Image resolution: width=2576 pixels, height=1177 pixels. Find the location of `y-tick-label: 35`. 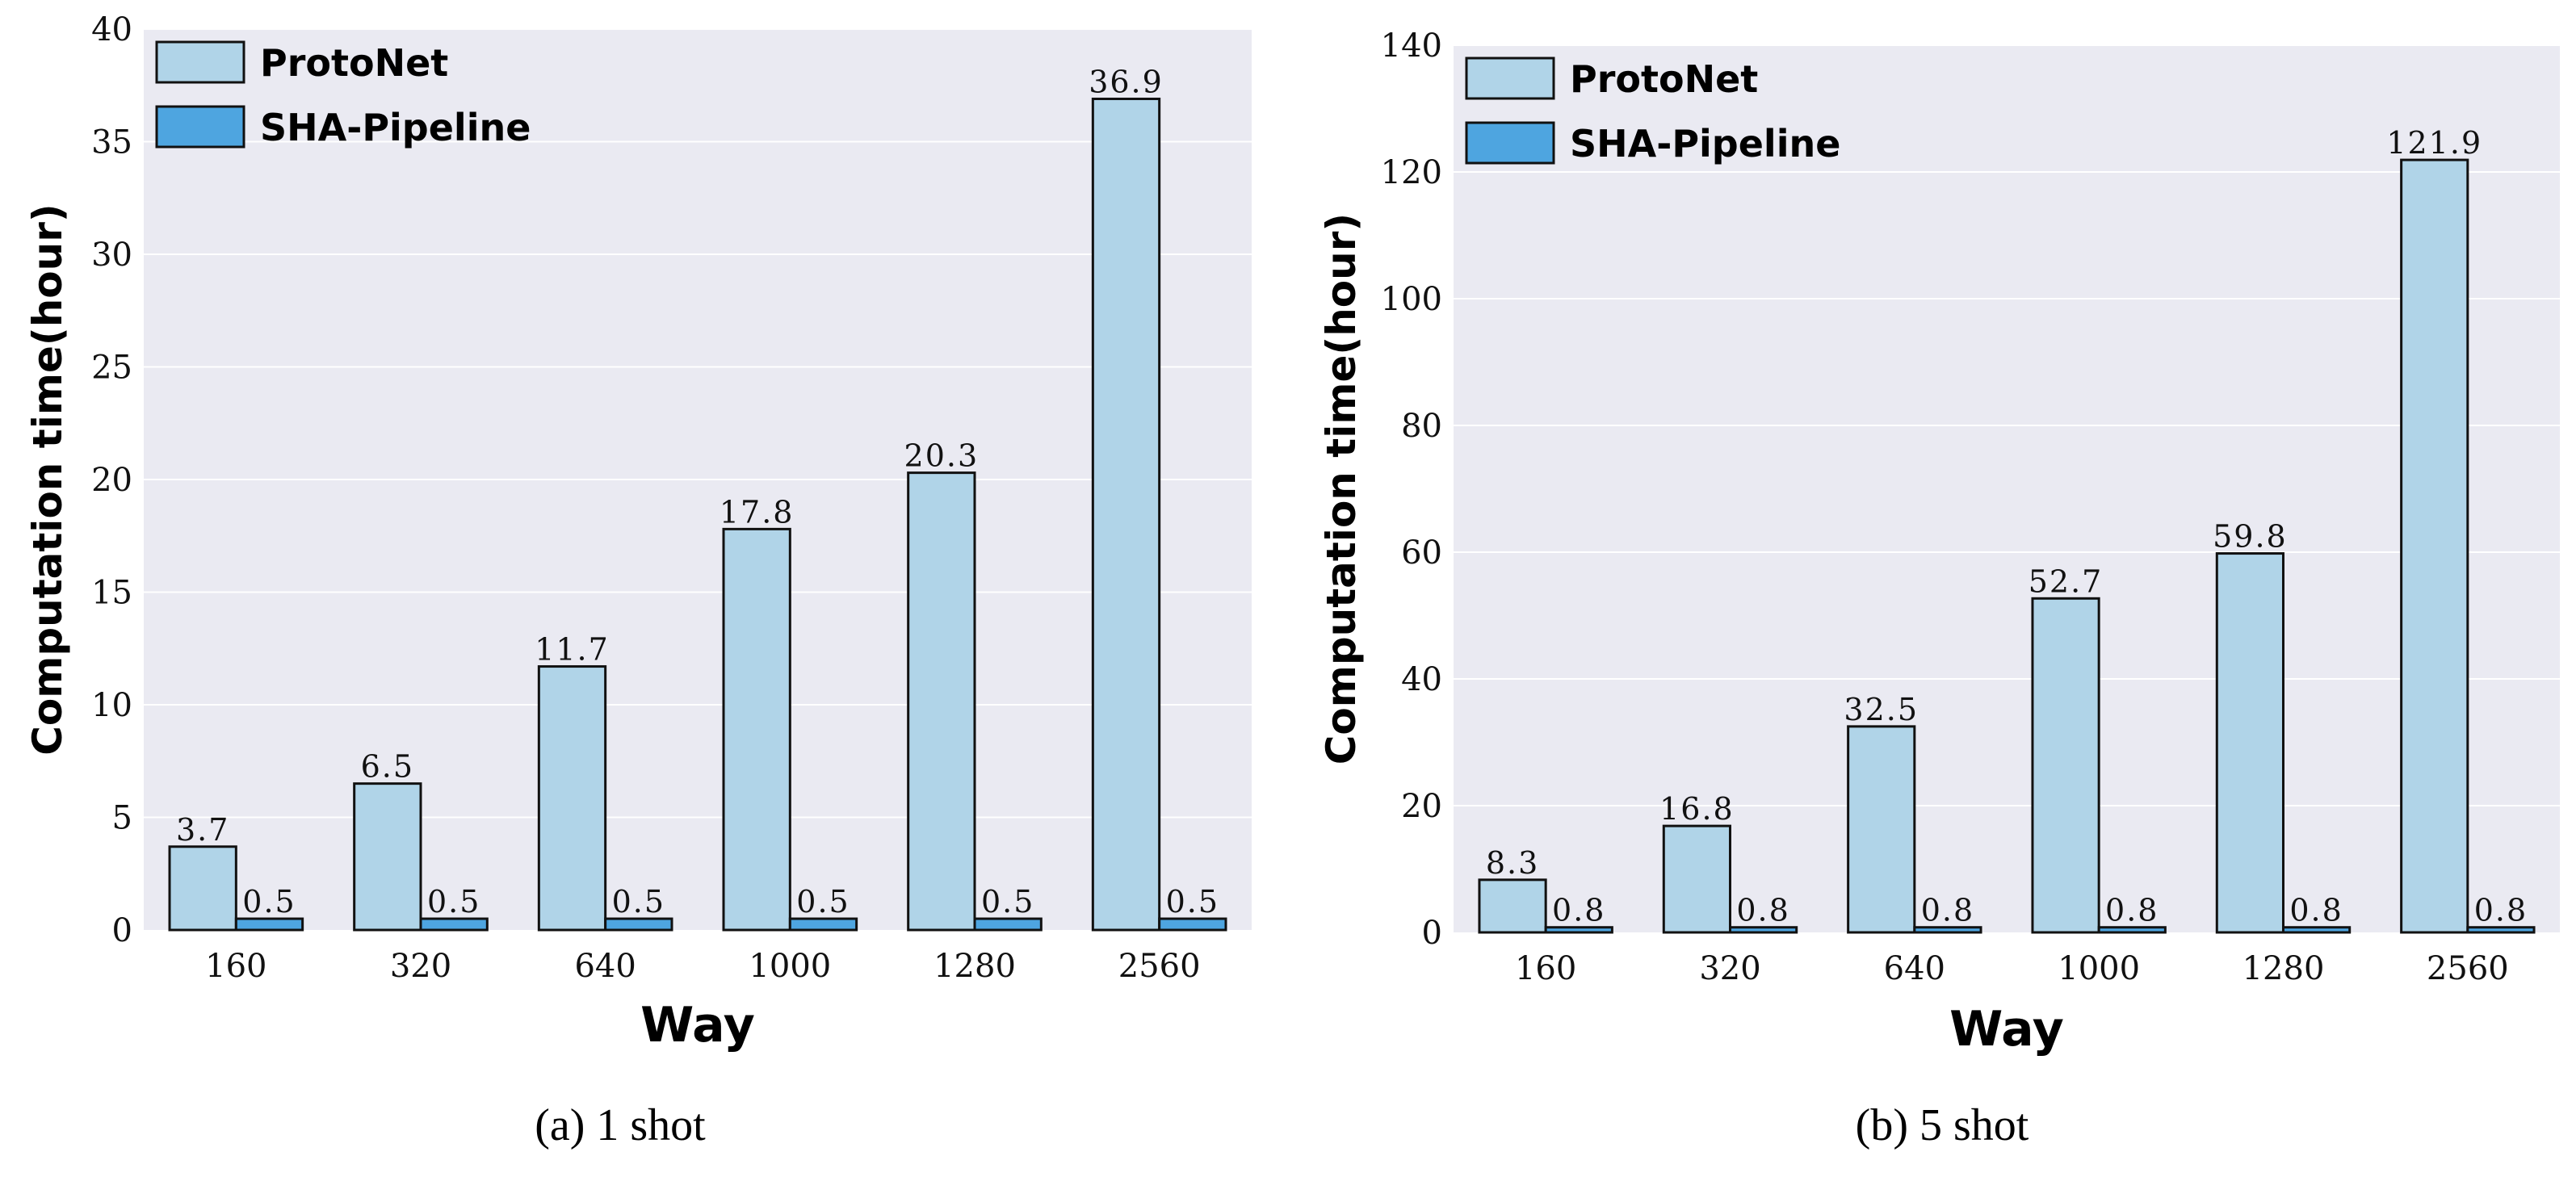

y-tick-label: 35 is located at coordinates (111, 142).